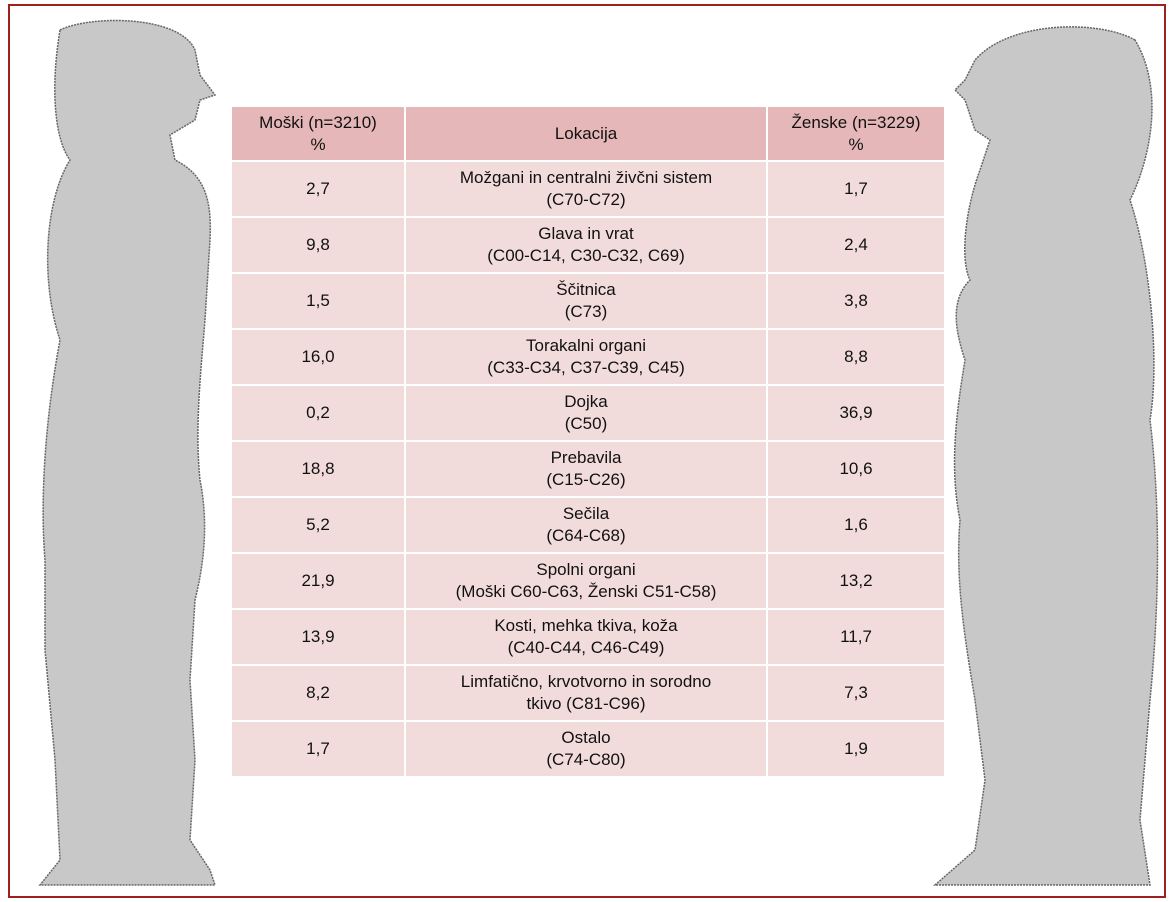 The height and width of the screenshot is (902, 1174). Describe the element at coordinates (318, 694) in the screenshot. I see `cell: 8,2` at that location.